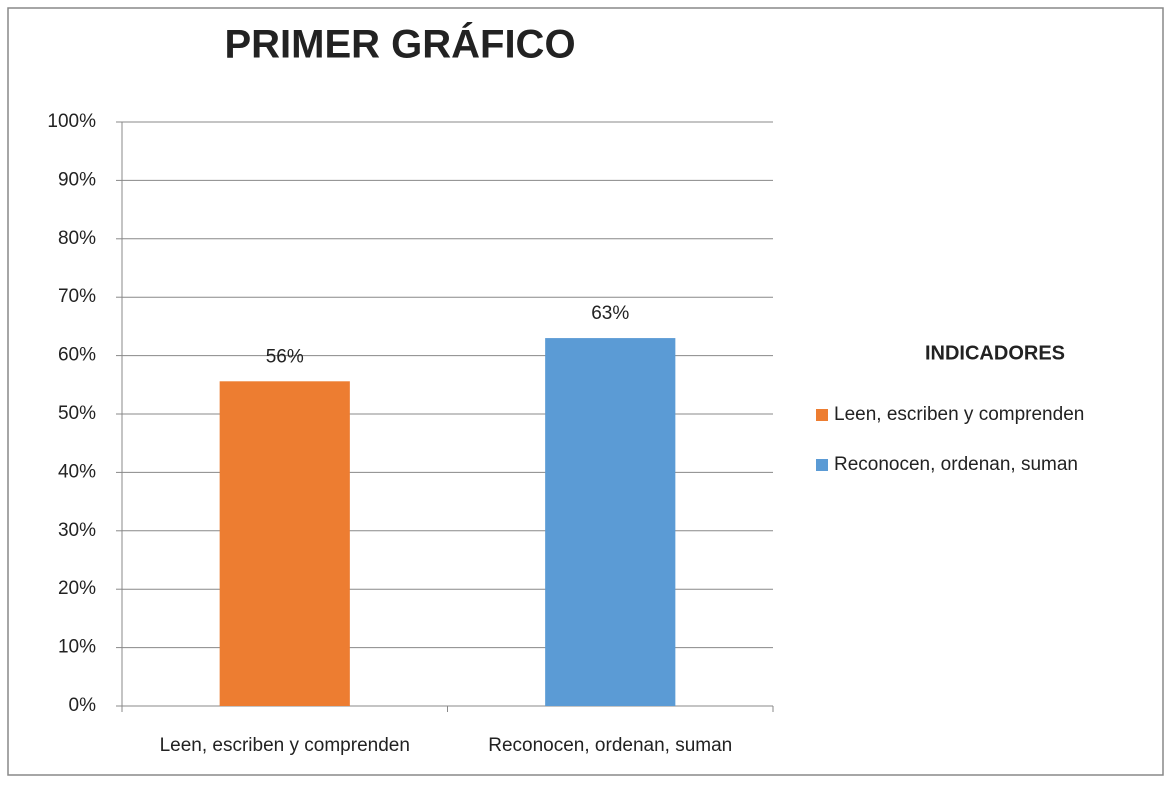 The height and width of the screenshot is (788, 1172). Describe the element at coordinates (77, 530) in the screenshot. I see `y-tick-label: 30%` at that location.